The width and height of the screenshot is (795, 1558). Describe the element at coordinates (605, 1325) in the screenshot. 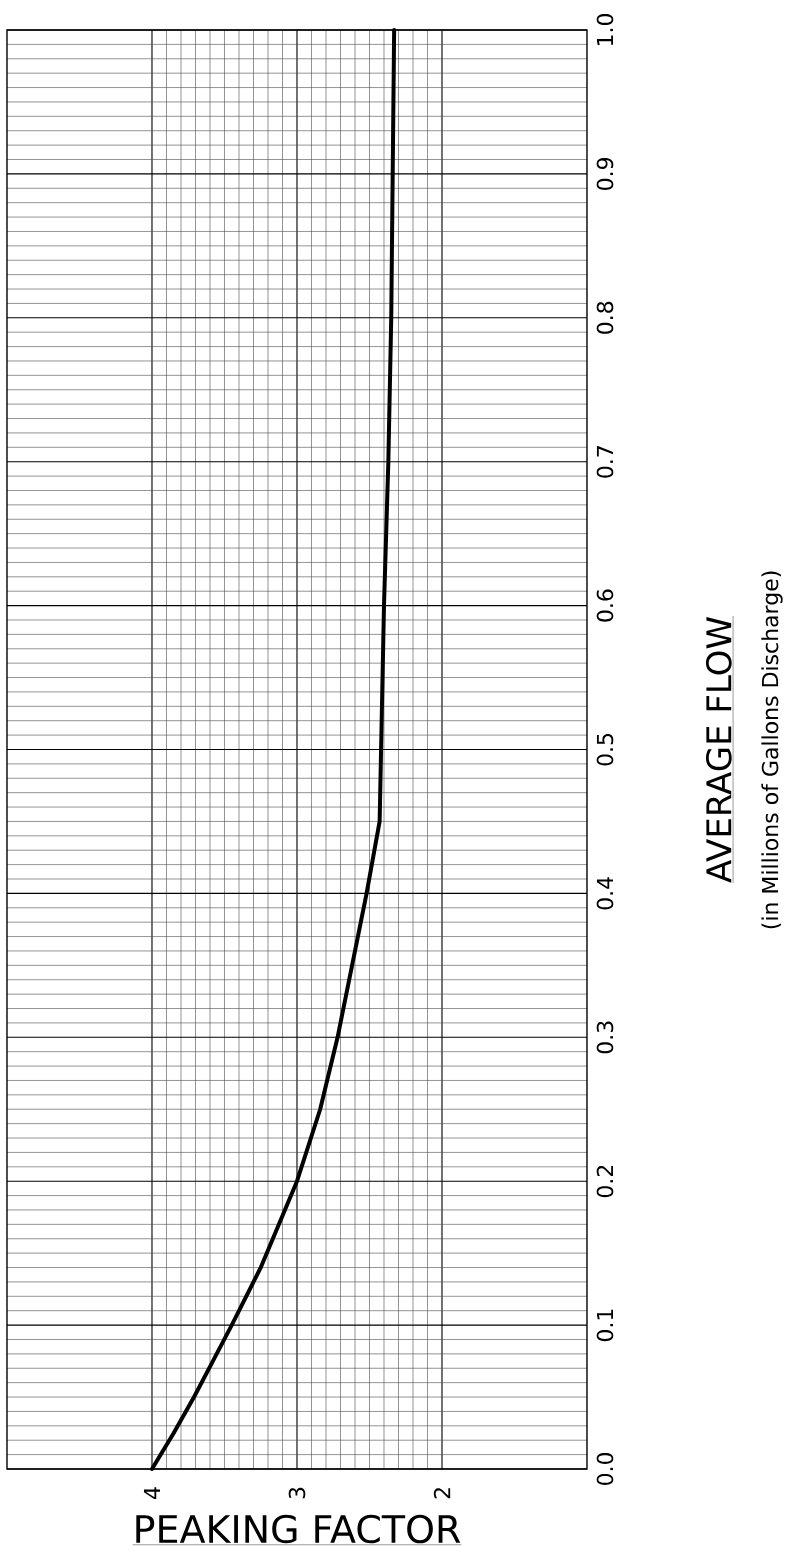

I see `y-tick-label: 0.1` at that location.